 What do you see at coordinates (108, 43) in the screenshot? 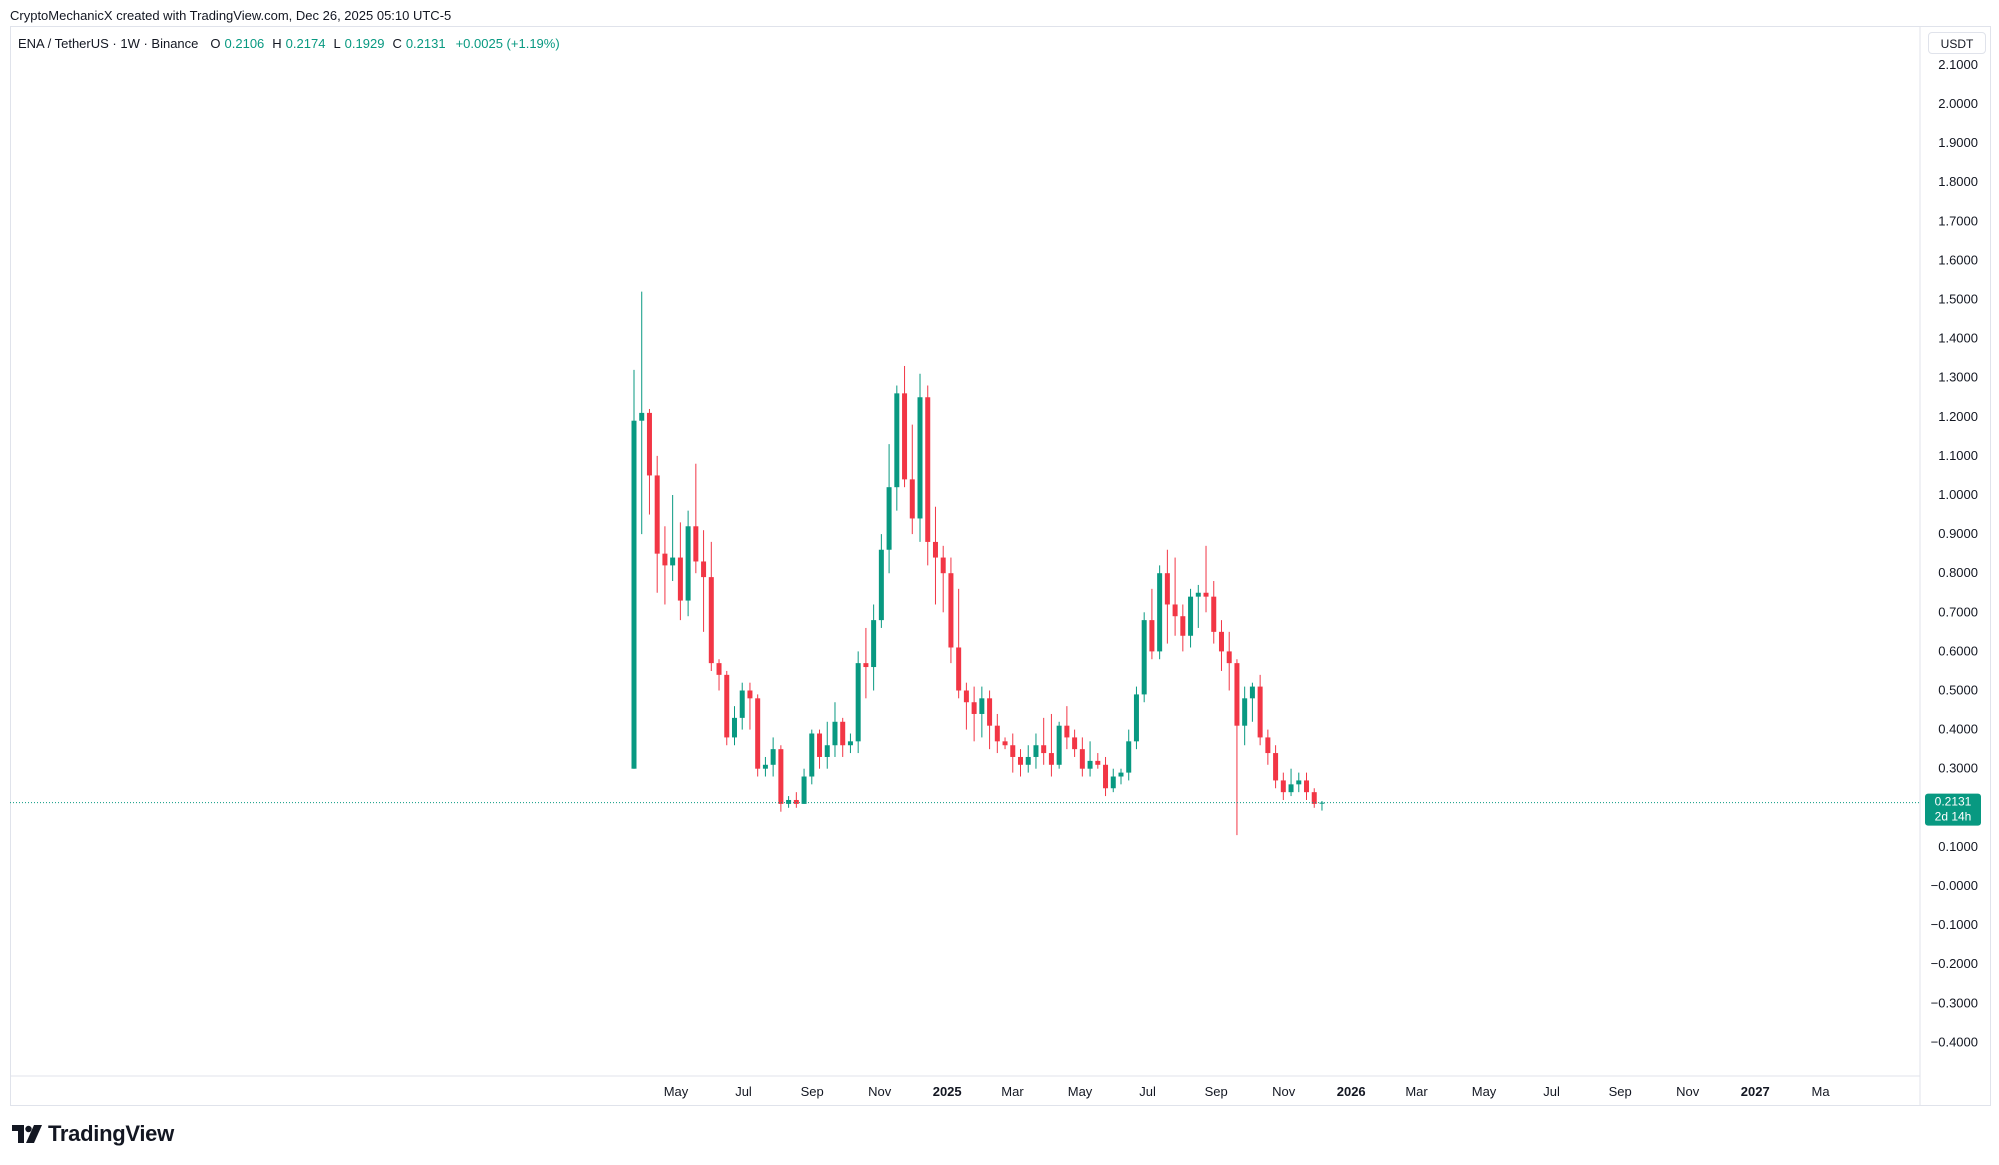
I see `symbol-label: ENA / TetherUS · 1W · Binance` at bounding box center [108, 43].